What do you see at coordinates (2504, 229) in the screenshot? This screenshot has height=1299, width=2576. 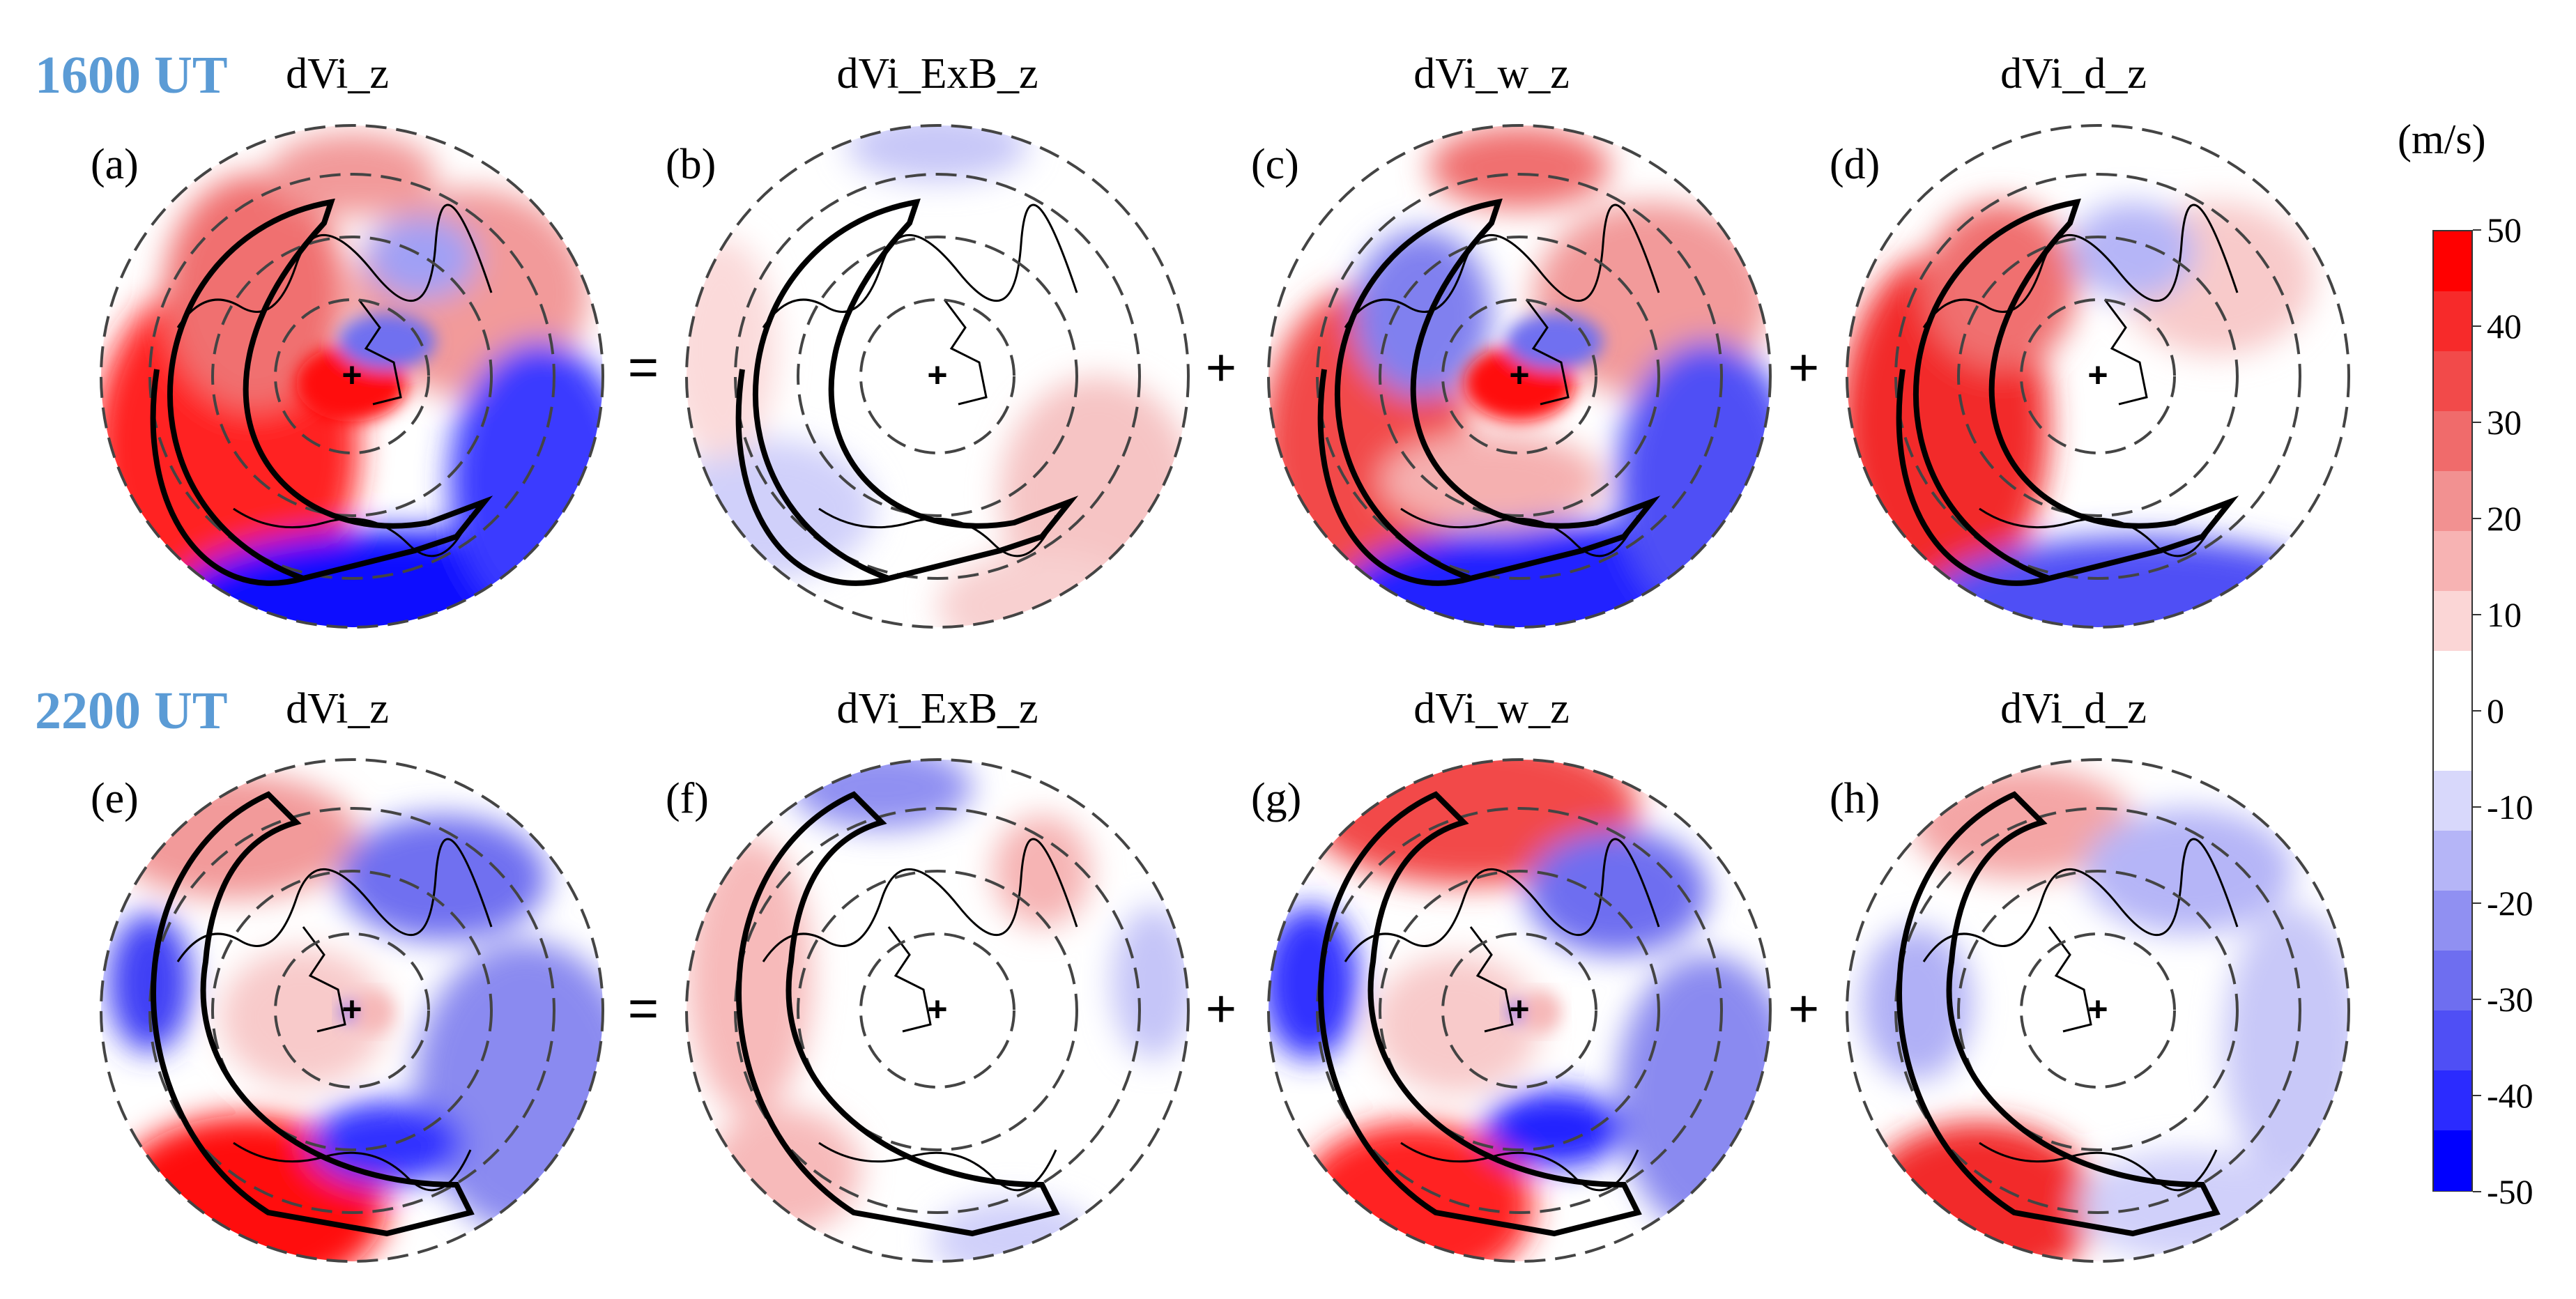 I see `colorbar-tick-label: 50` at bounding box center [2504, 229].